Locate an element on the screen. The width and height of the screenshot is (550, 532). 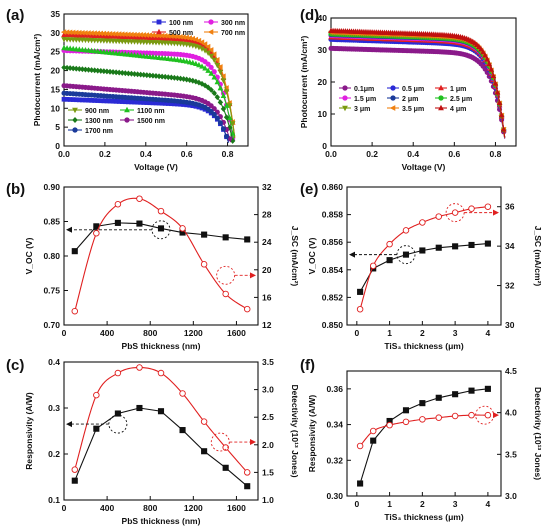
x-tick-label: 0.4 is located at coordinates (146, 154).